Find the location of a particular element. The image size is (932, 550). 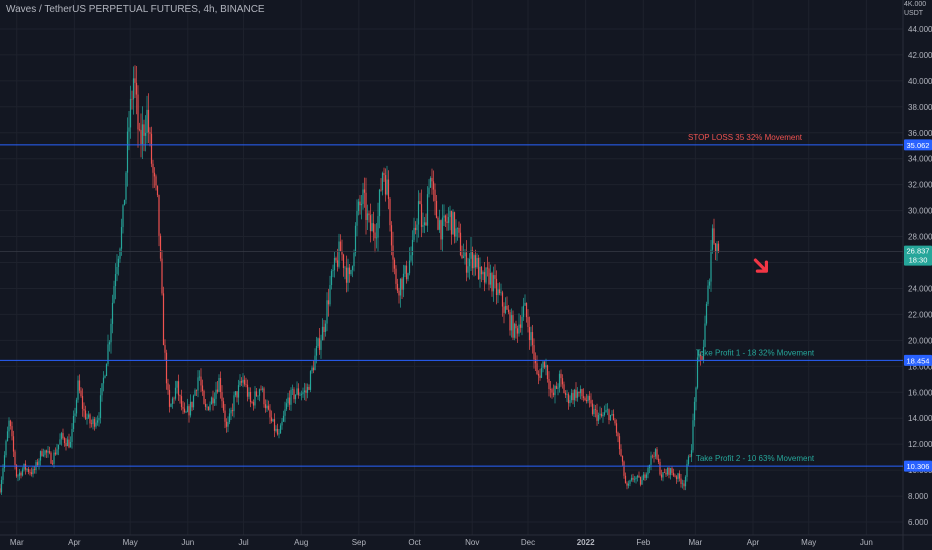

x-tick-label: Jun is located at coordinates (187, 542).